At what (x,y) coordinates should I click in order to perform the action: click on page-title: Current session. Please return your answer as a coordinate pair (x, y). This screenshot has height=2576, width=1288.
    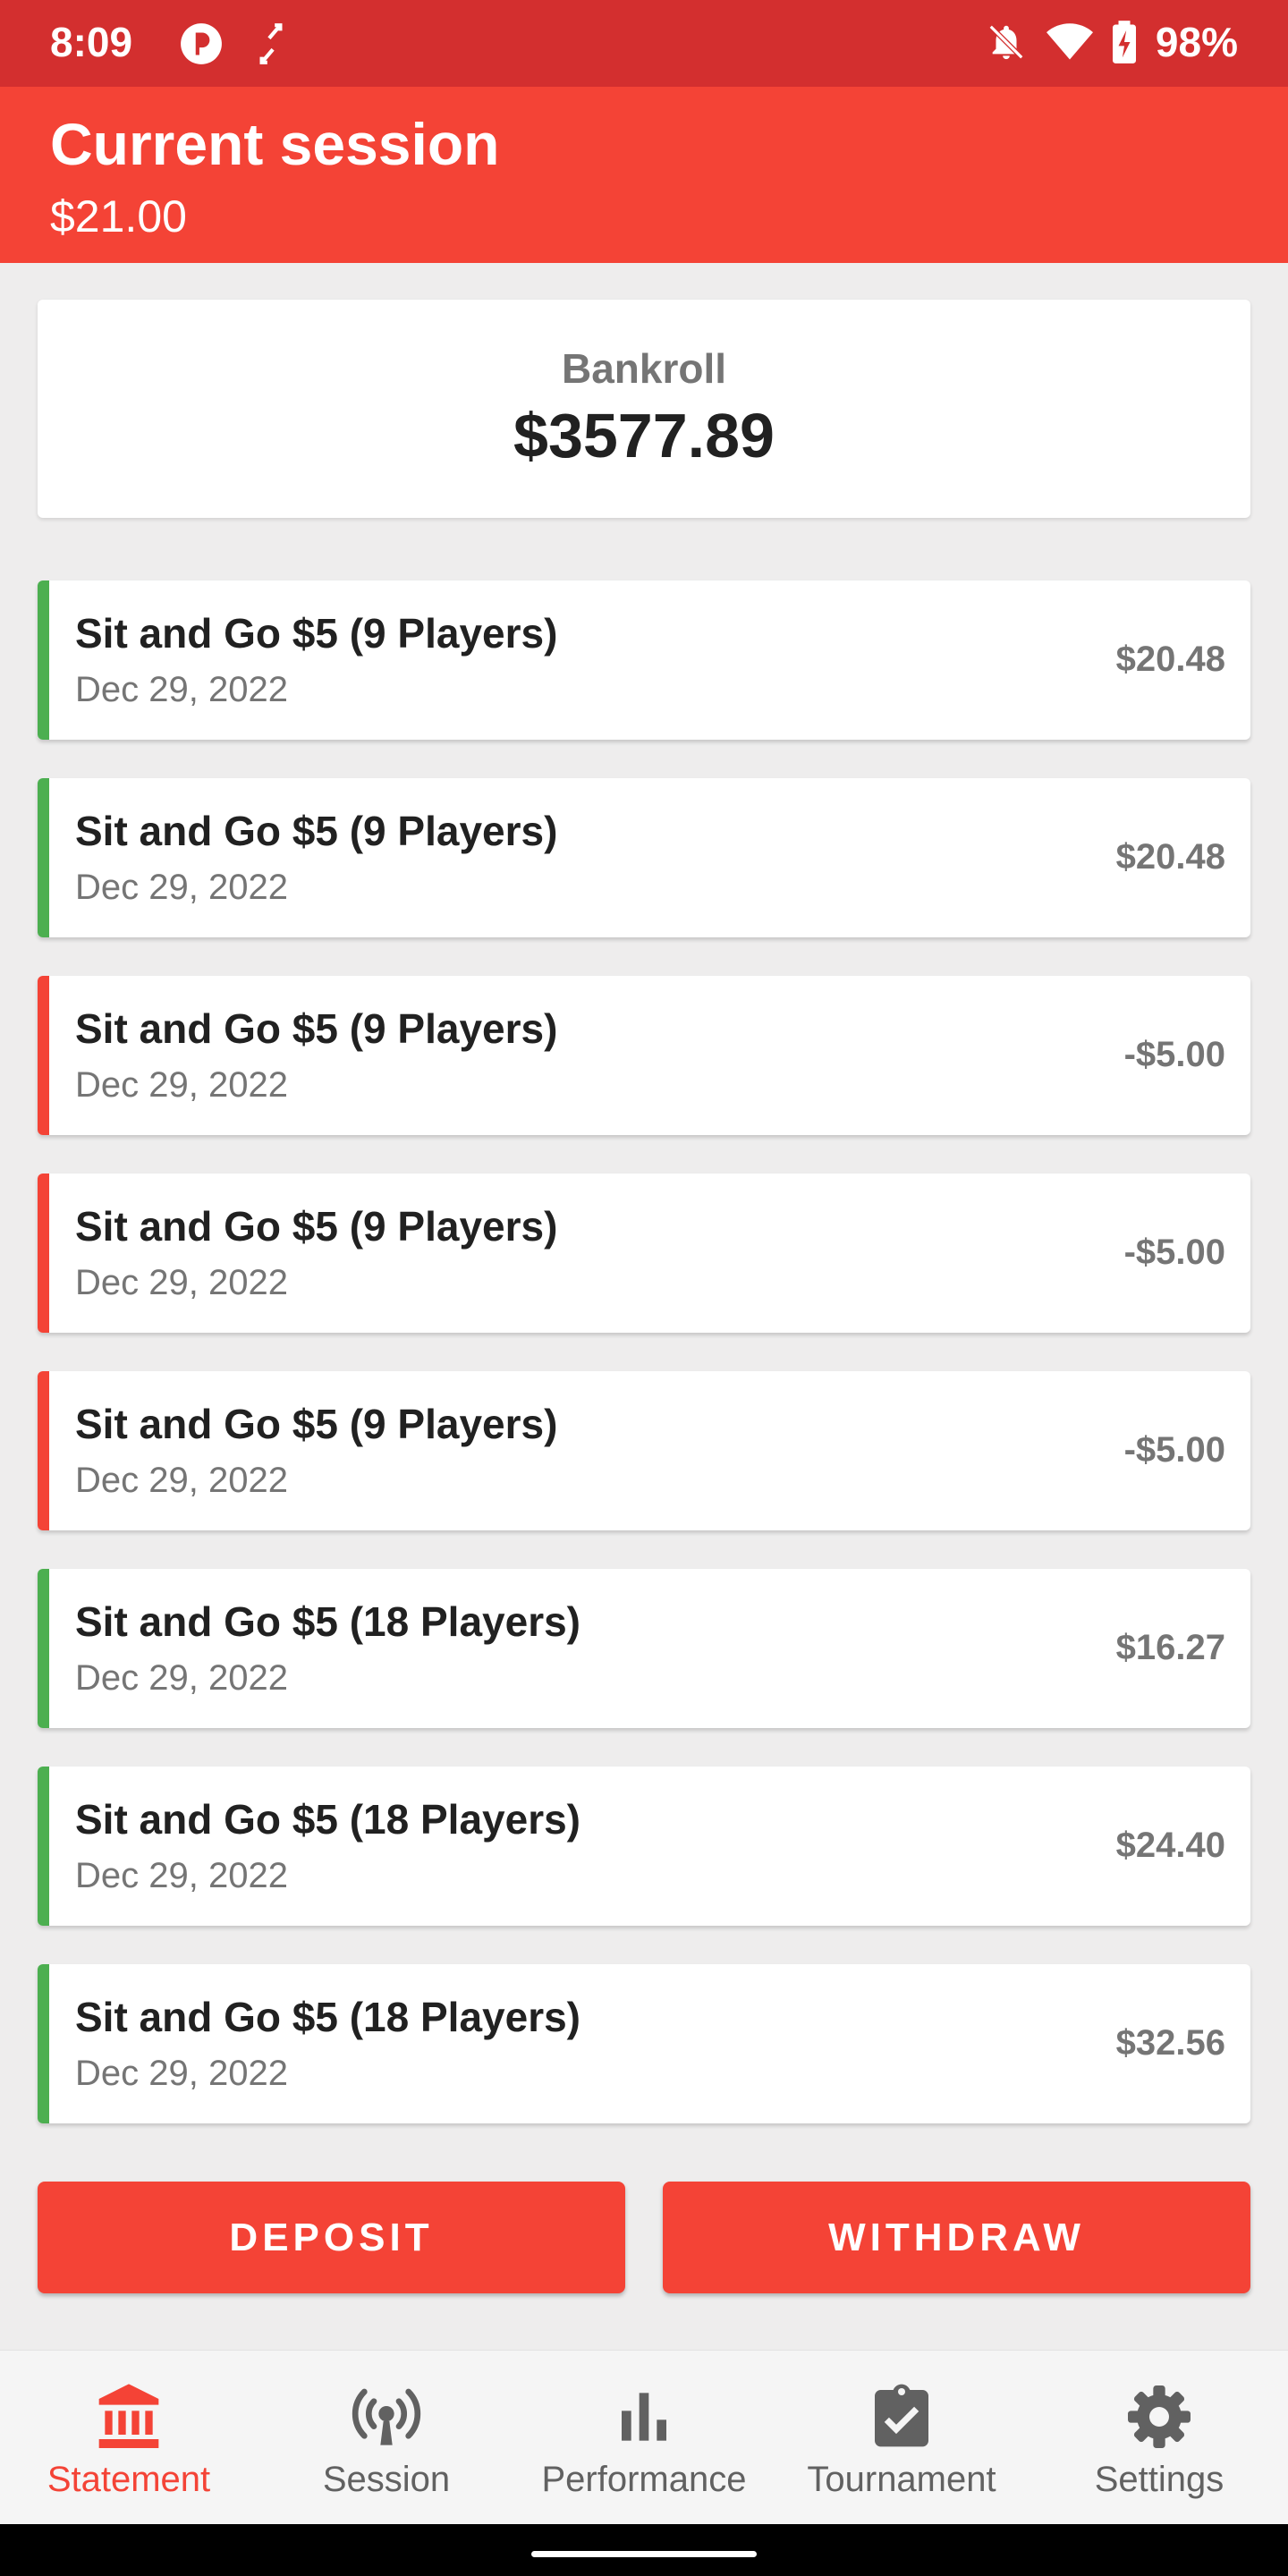
    Looking at the image, I should click on (275, 144).